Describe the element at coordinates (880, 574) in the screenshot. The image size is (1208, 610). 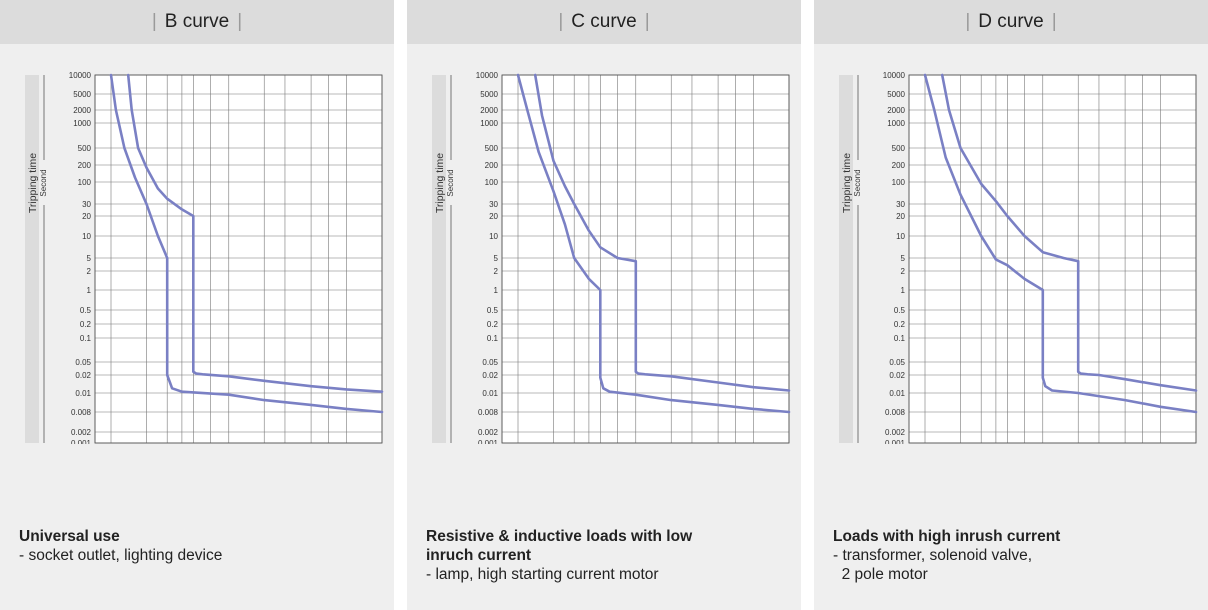
I see `description-detail-line: 2 pole motor` at that location.